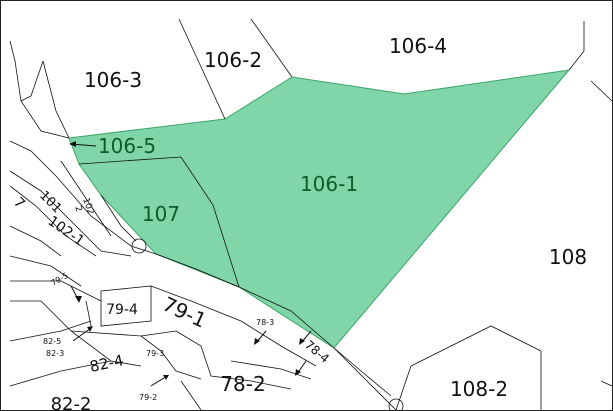  What do you see at coordinates (60, 279) in the screenshot?
I see `label-79-5: 79-5` at bounding box center [60, 279].